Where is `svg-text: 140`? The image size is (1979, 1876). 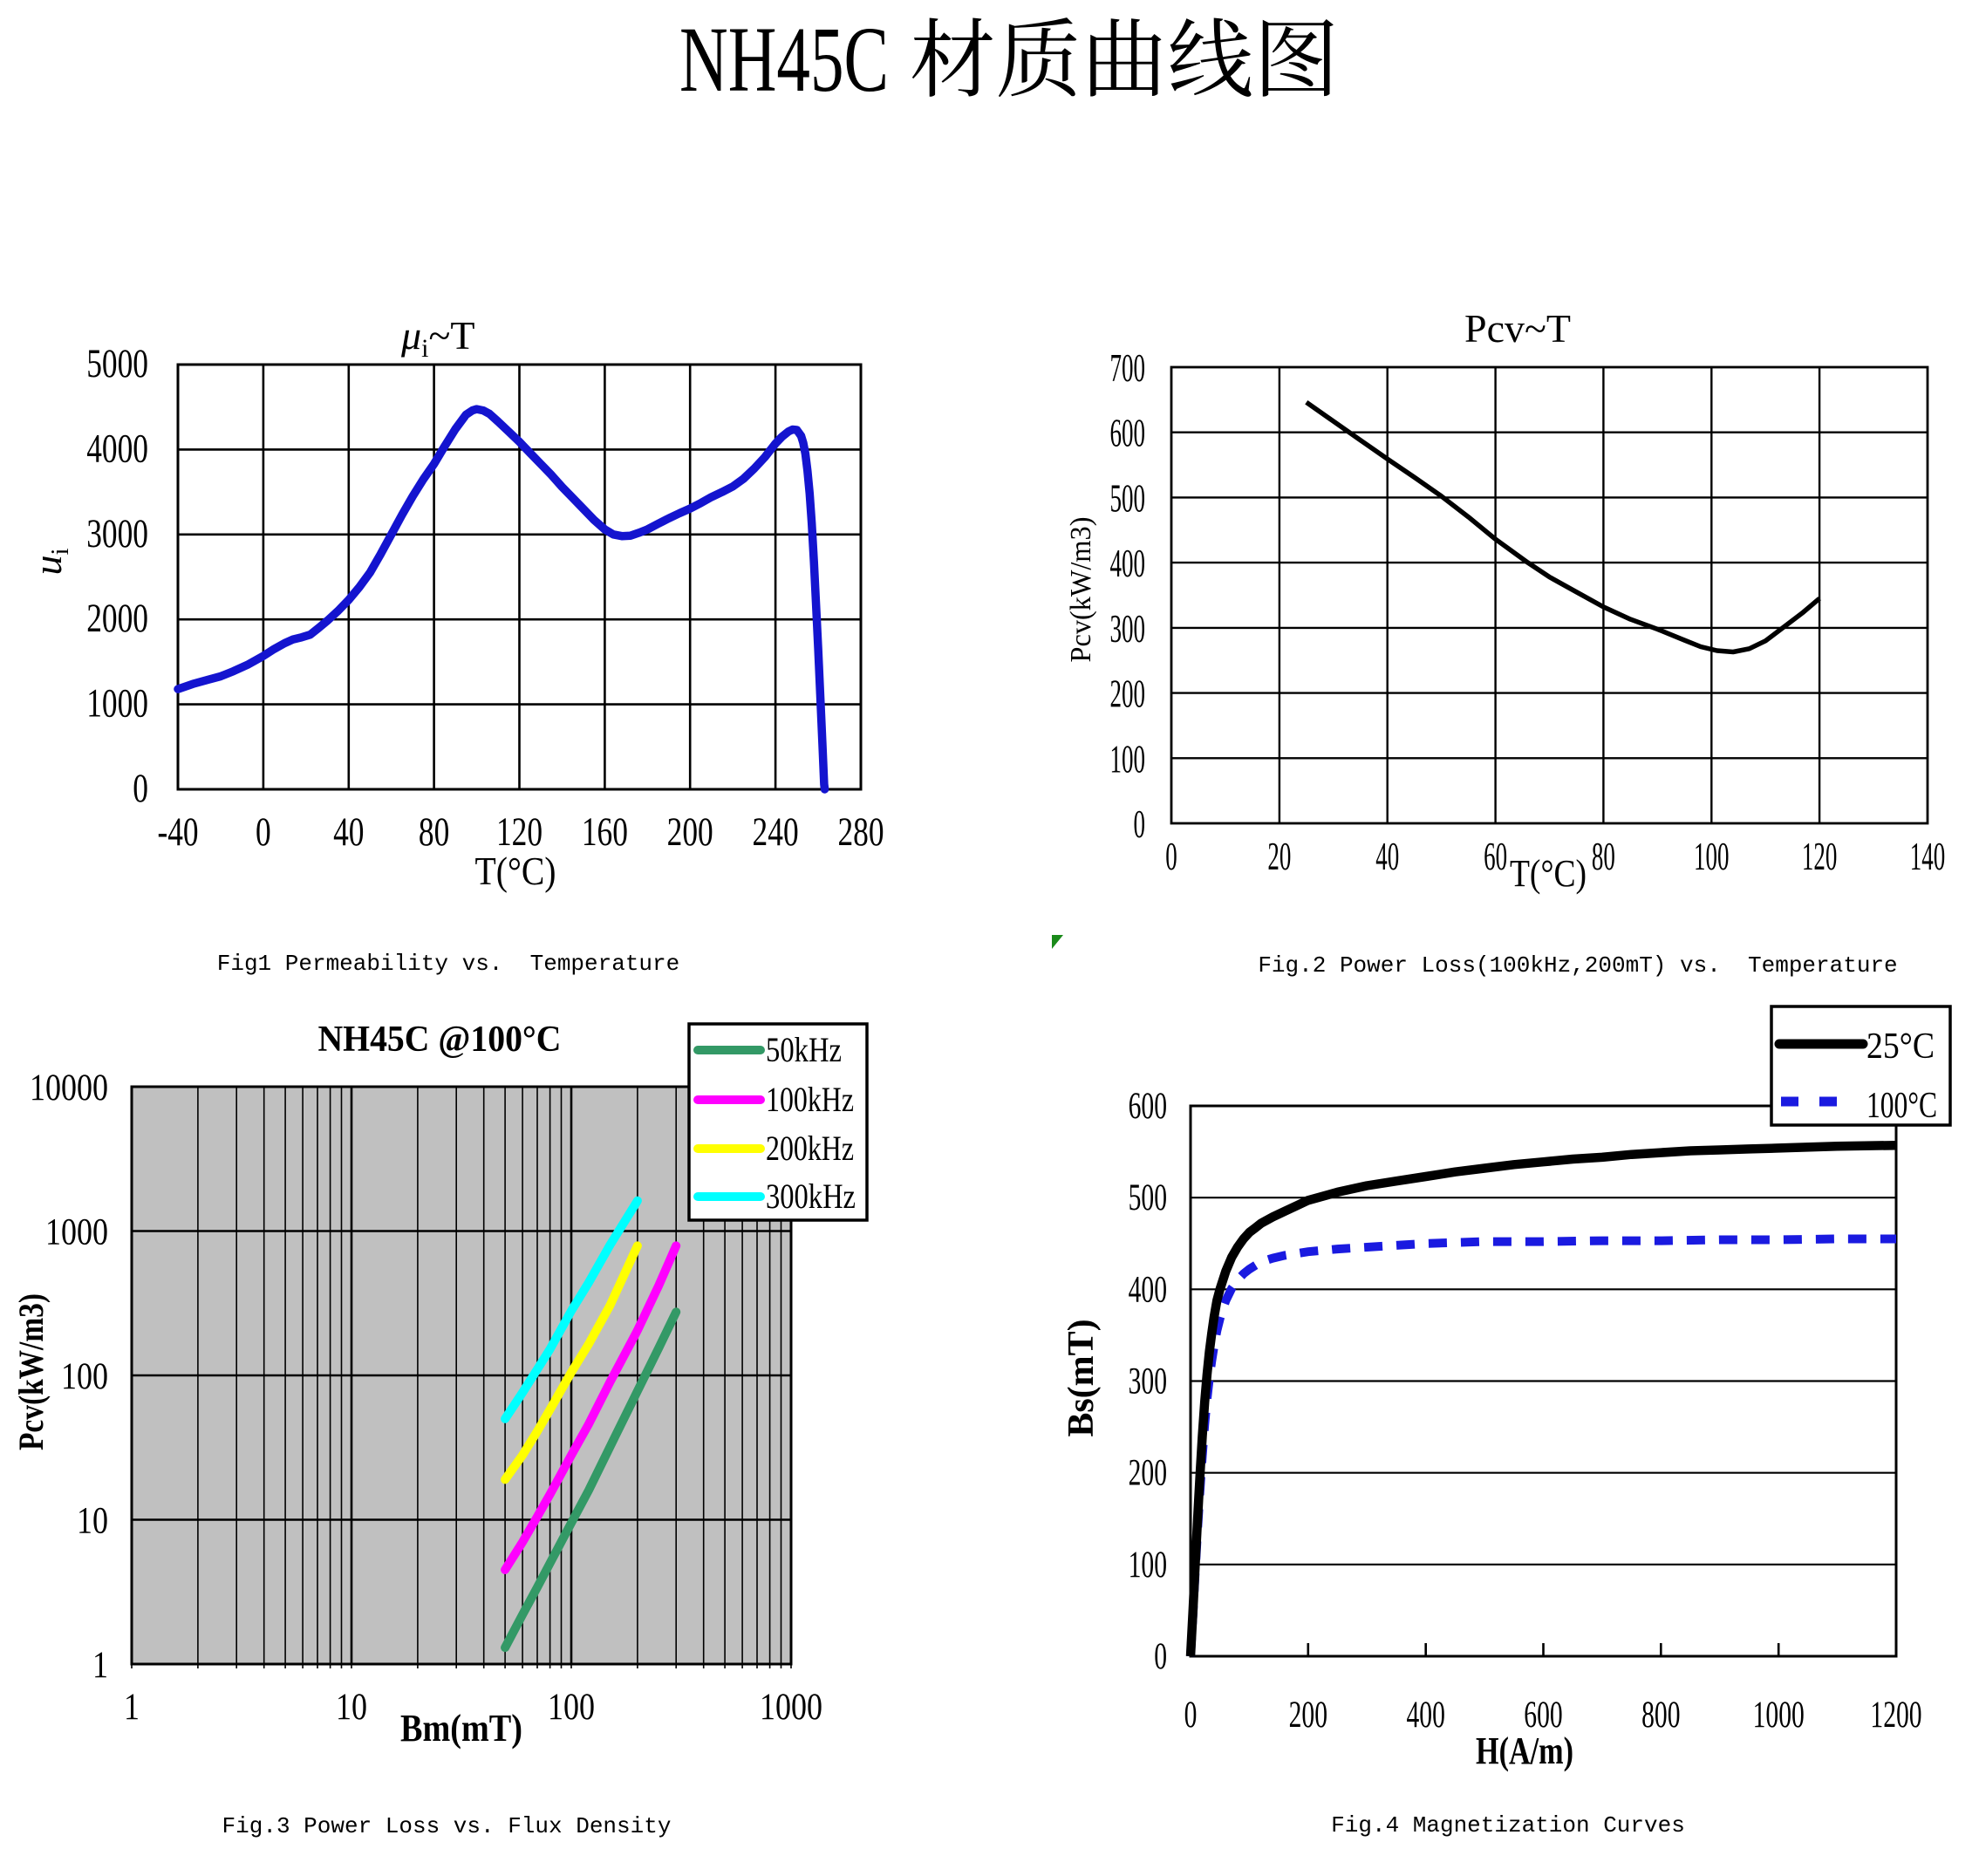
svg-text: 140 is located at coordinates (1928, 856).